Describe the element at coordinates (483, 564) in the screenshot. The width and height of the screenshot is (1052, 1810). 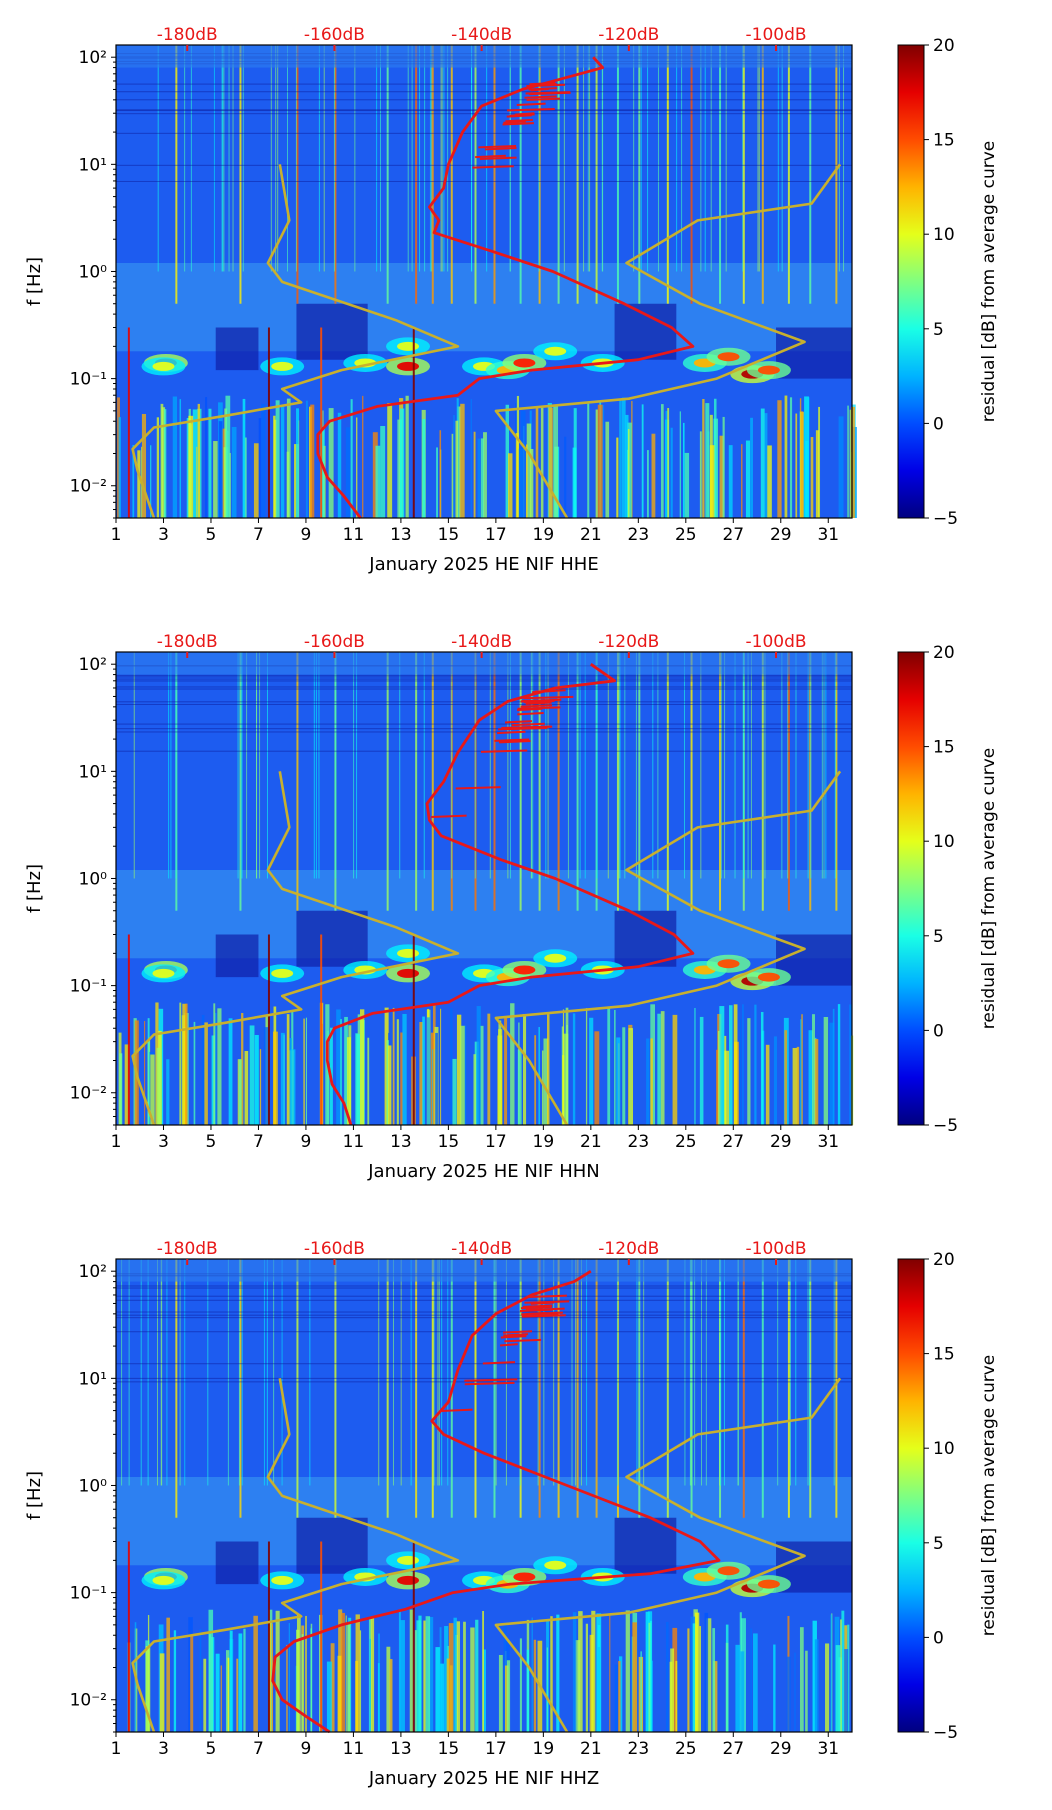
I see `x-axis-label: January 2025 HE NIF HHE` at that location.